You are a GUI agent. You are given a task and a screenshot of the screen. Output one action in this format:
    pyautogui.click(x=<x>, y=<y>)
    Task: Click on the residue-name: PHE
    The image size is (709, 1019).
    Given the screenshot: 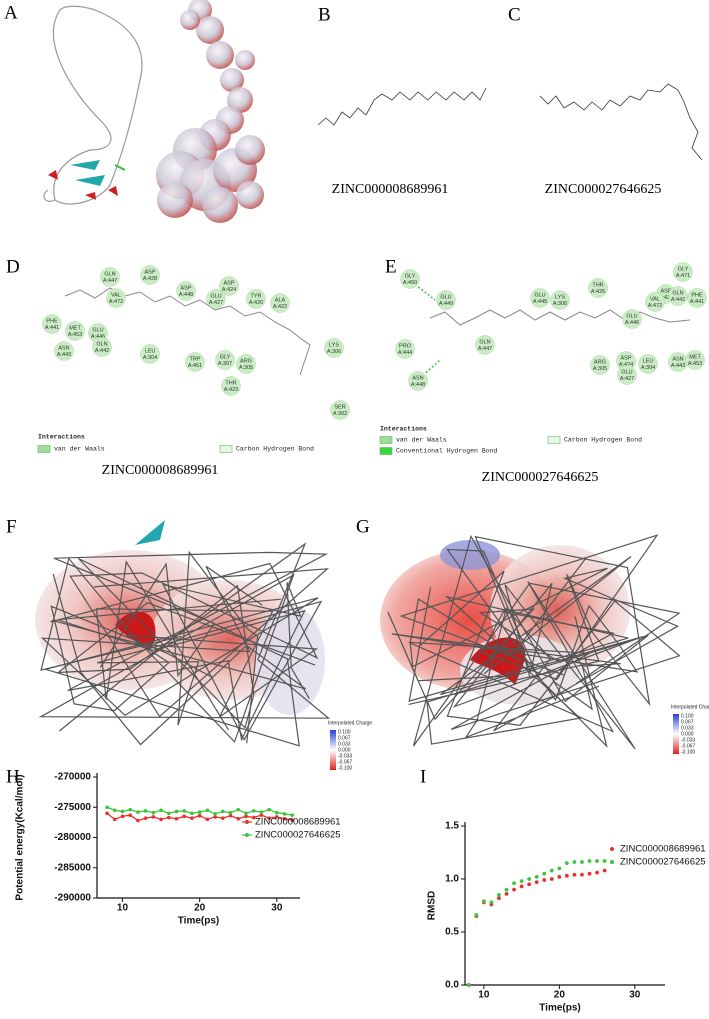 What is the action you would take?
    pyautogui.click(x=697, y=295)
    